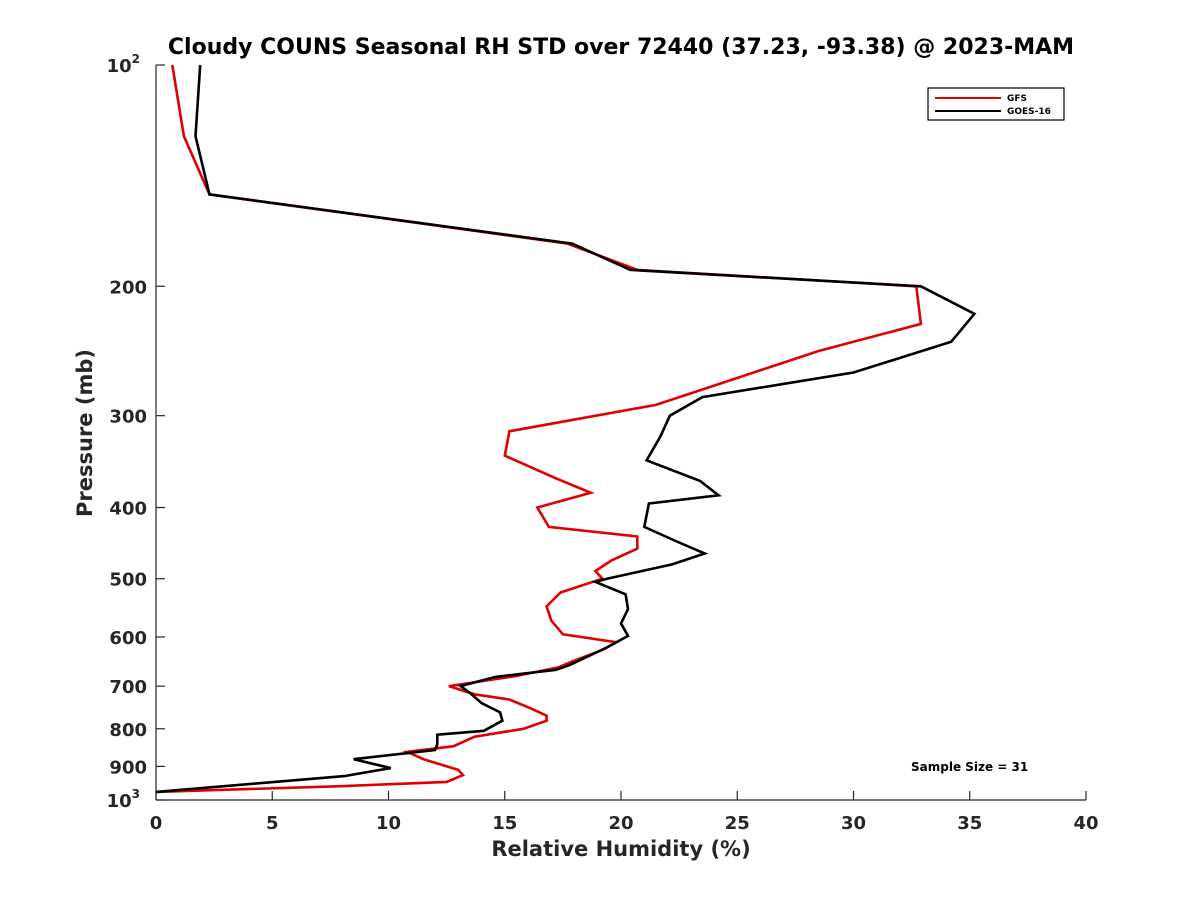 This screenshot has width=1200, height=900. What do you see at coordinates (128, 638) in the screenshot?
I see `y-tick-label: 600` at bounding box center [128, 638].